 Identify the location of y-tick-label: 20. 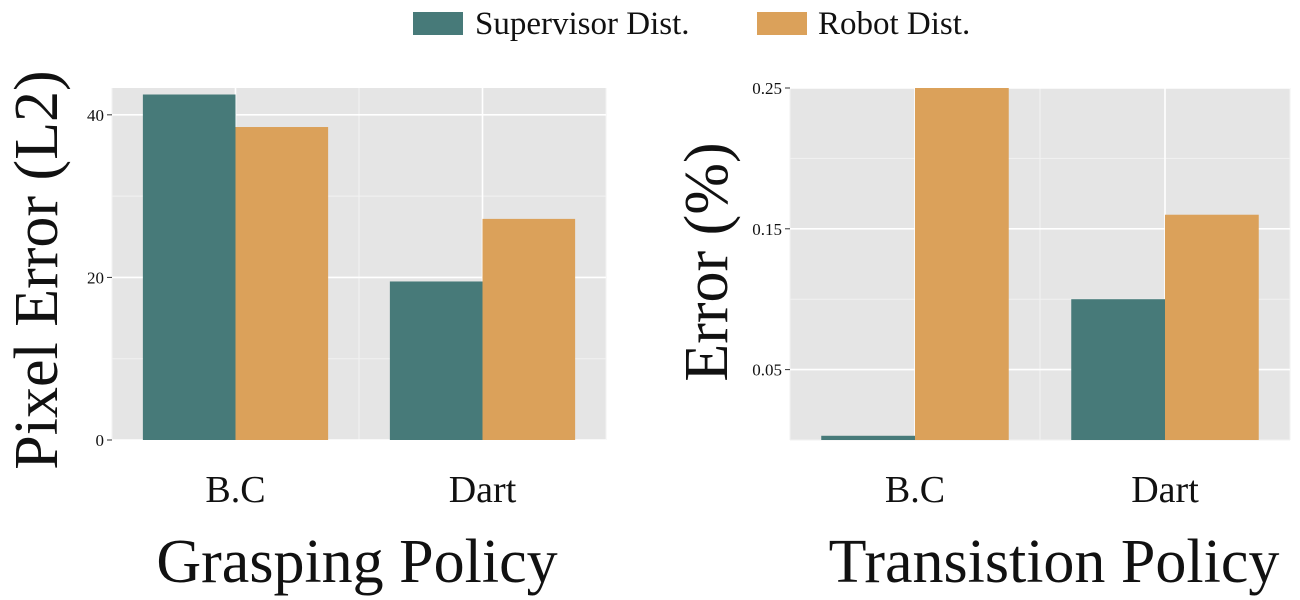
(95, 277).